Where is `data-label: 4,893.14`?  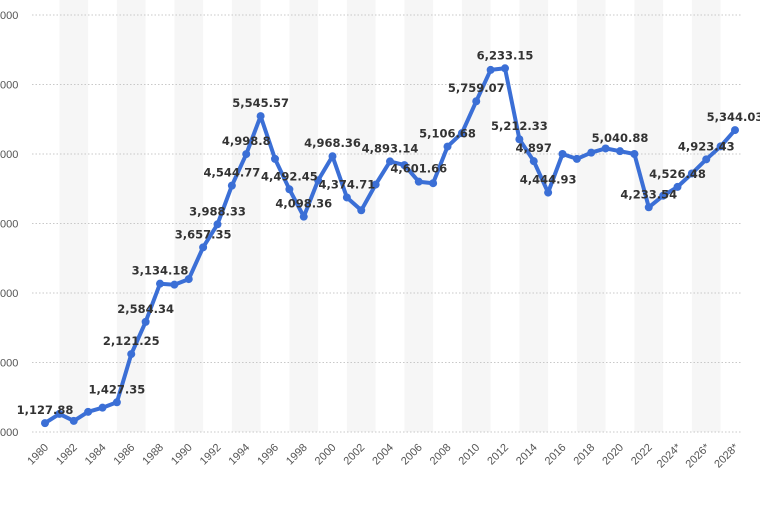
data-label: 4,893.14 is located at coordinates (390, 148).